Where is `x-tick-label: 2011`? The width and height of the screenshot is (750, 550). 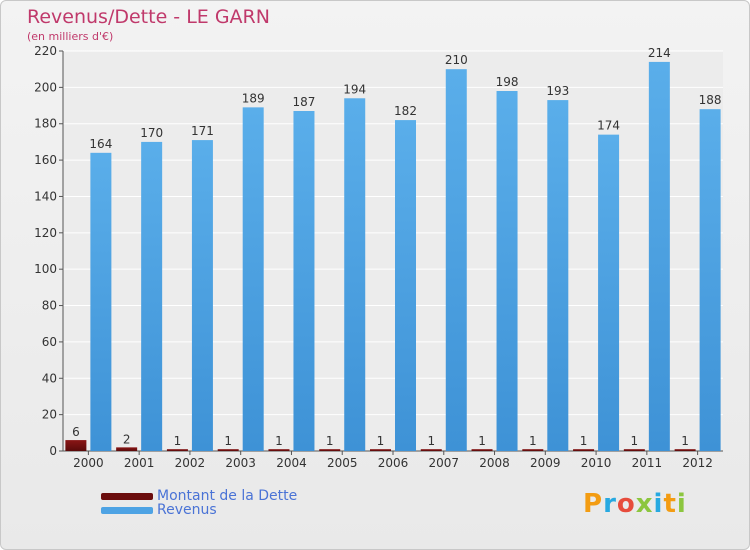
x-tick-label: 2011 is located at coordinates (647, 463).